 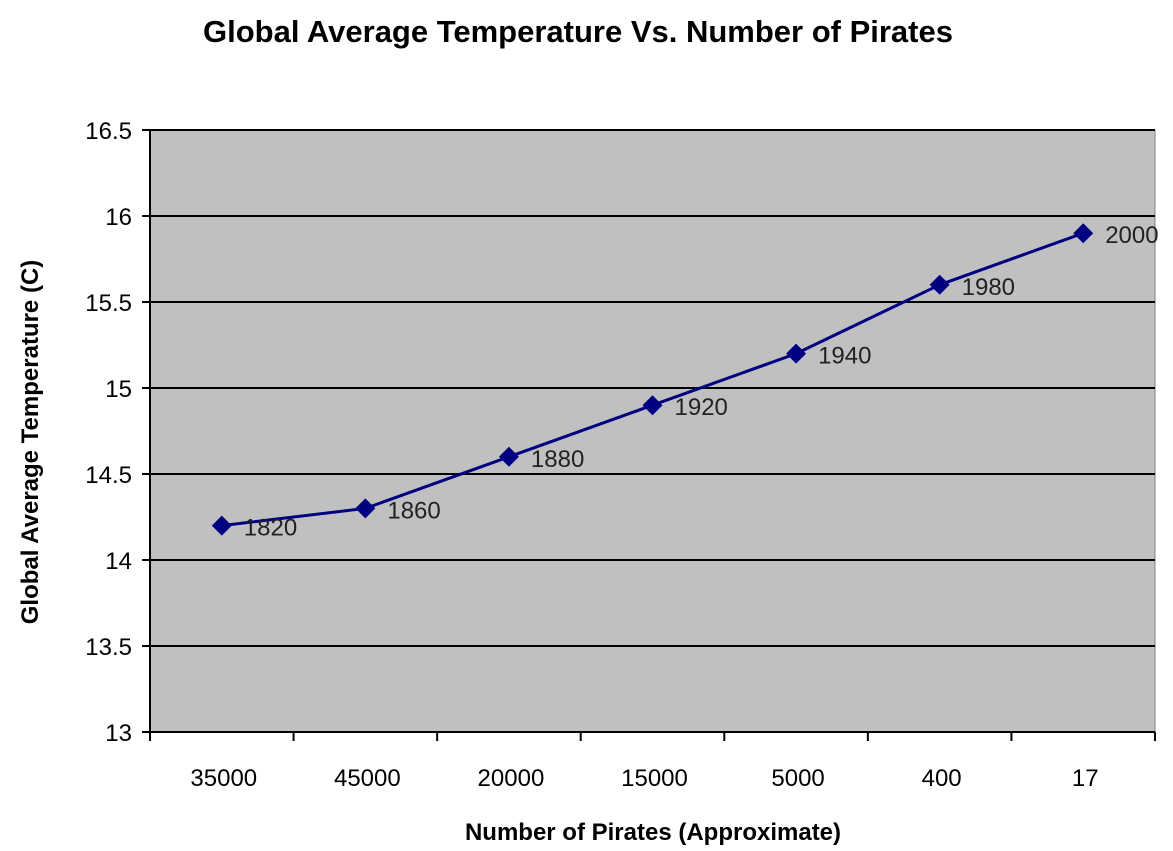 What do you see at coordinates (118, 733) in the screenshot?
I see `y-tick-label: 13` at bounding box center [118, 733].